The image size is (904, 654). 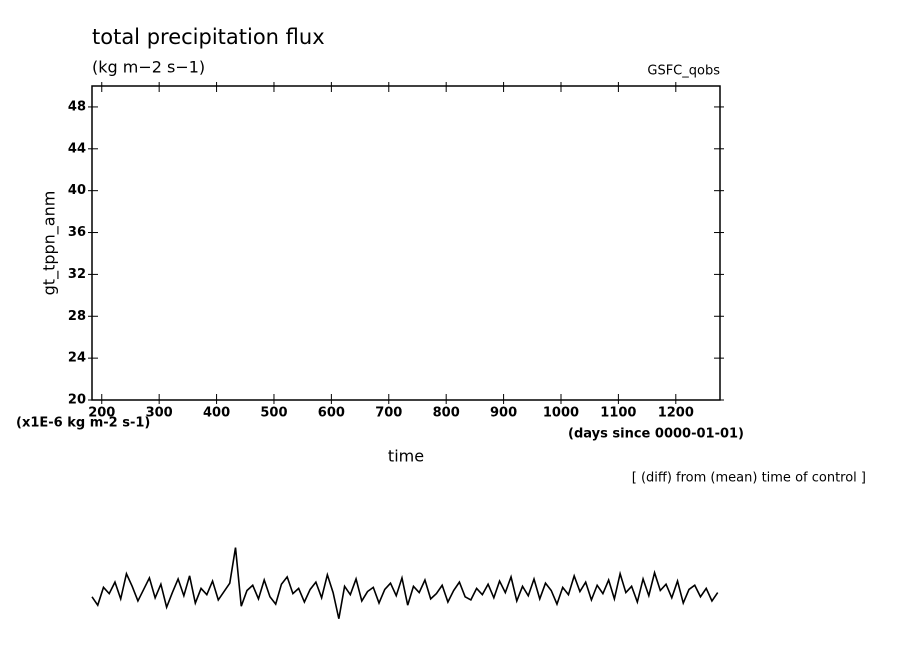 What do you see at coordinates (216, 413) in the screenshot?
I see `x-tick-label: 400` at bounding box center [216, 413].